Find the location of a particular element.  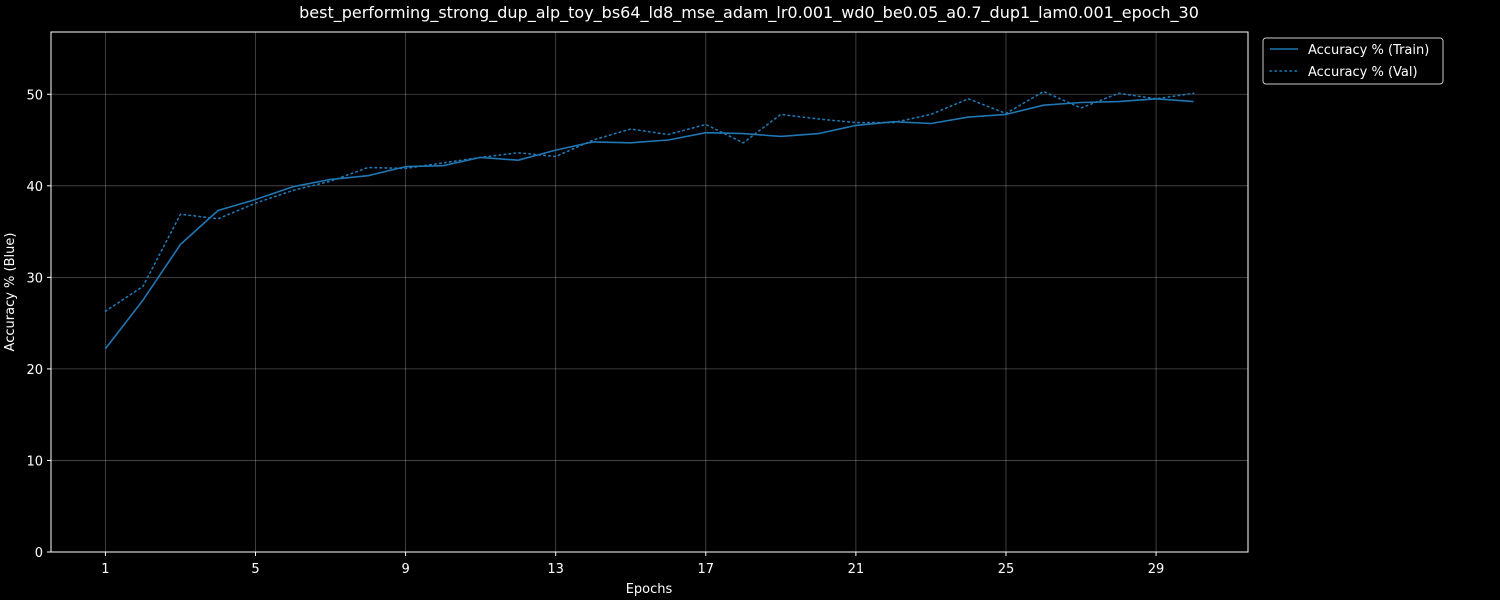

x-tick-label: 25 is located at coordinates (1006, 569).